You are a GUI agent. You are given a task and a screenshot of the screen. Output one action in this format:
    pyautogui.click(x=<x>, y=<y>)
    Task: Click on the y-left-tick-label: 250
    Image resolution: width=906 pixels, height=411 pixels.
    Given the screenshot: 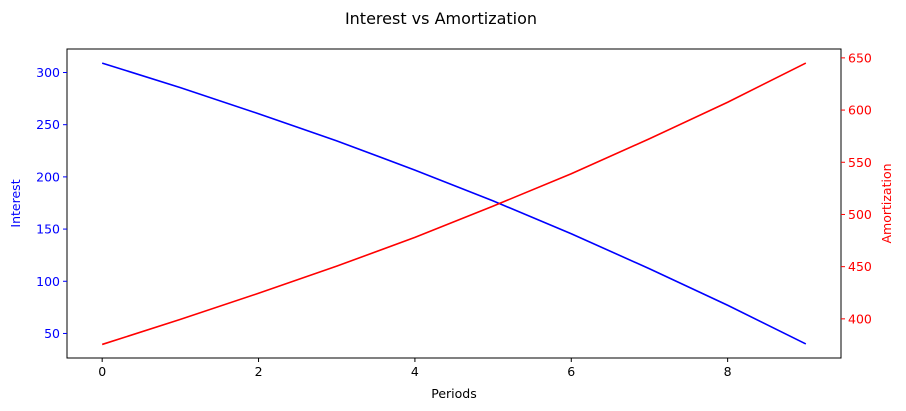 What is the action you would take?
    pyautogui.click(x=48, y=124)
    